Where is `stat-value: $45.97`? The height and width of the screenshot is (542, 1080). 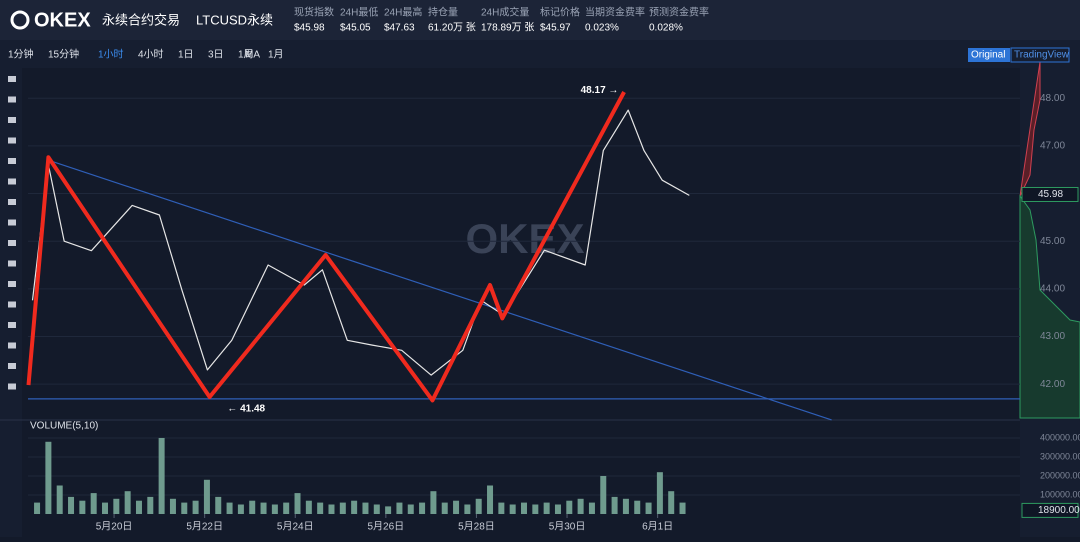
stat-value: $45.97 is located at coordinates (555, 28).